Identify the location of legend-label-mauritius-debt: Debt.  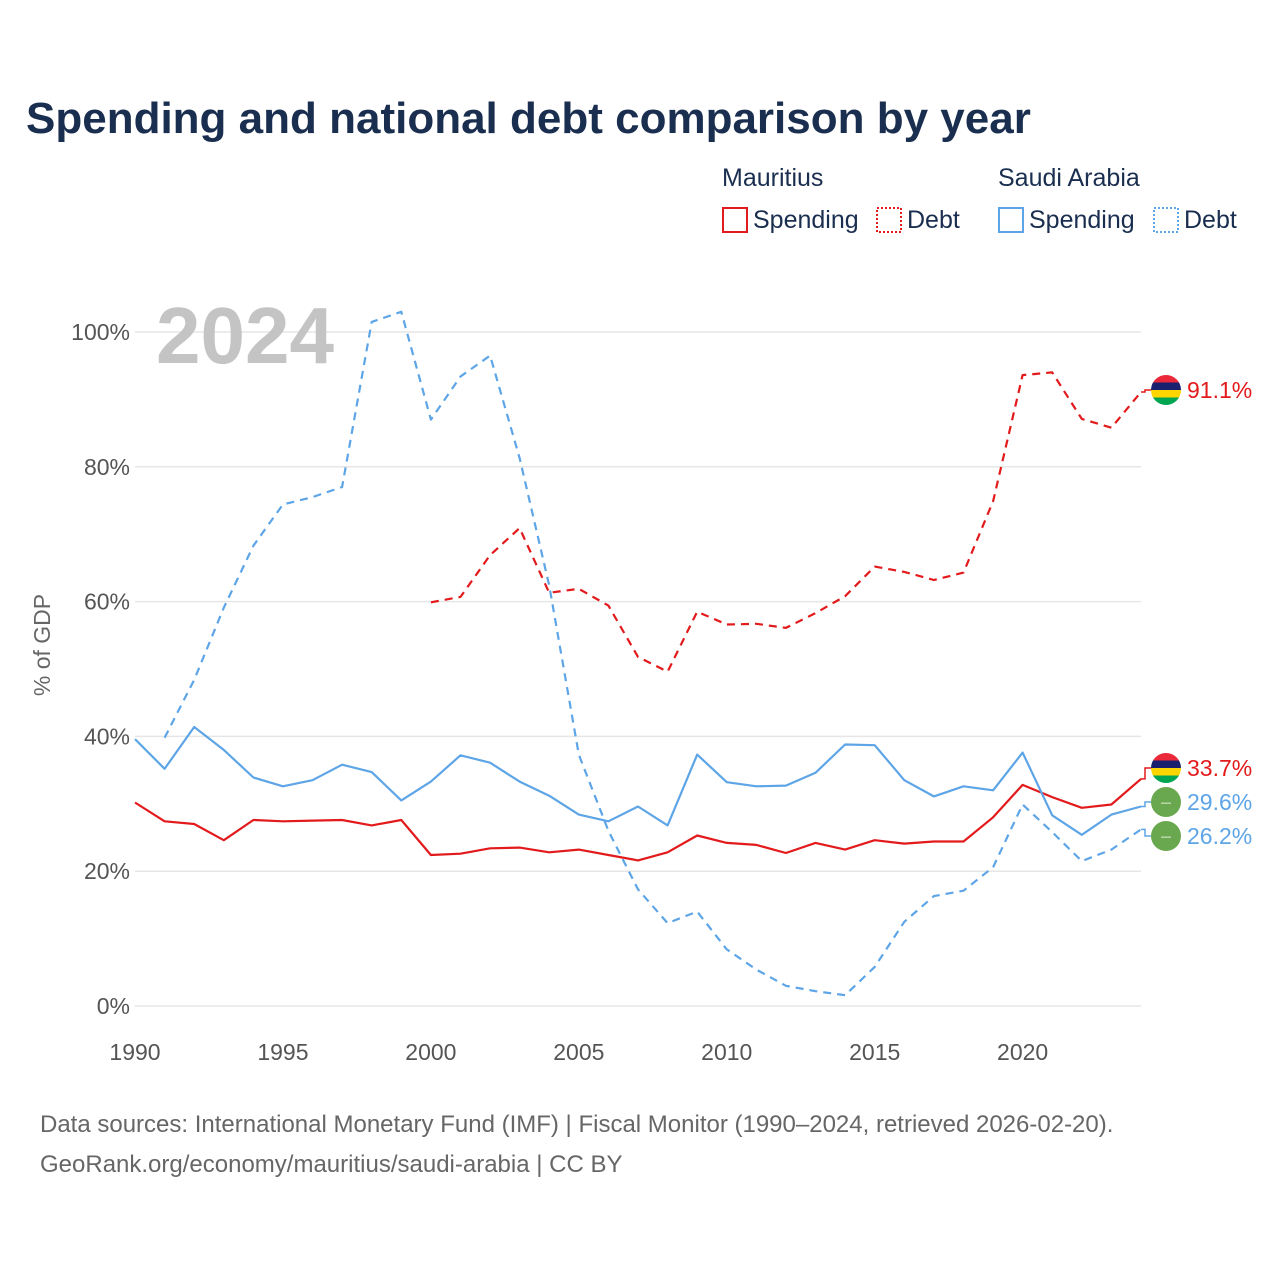
(933, 220).